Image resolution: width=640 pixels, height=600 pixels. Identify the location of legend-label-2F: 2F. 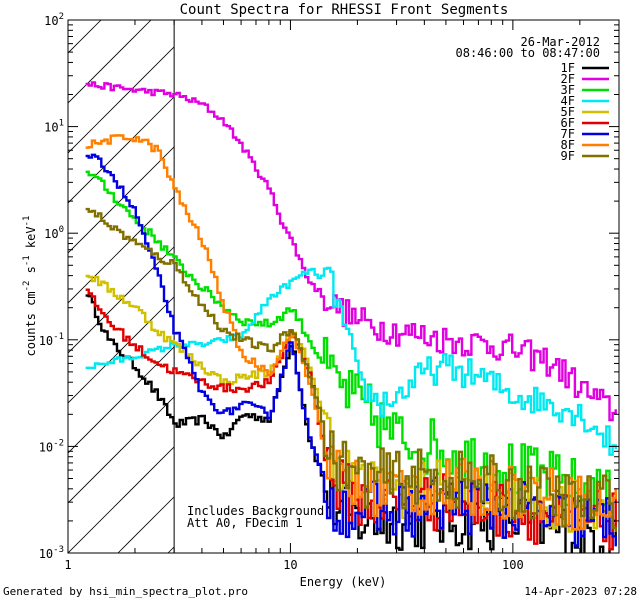
(568, 79).